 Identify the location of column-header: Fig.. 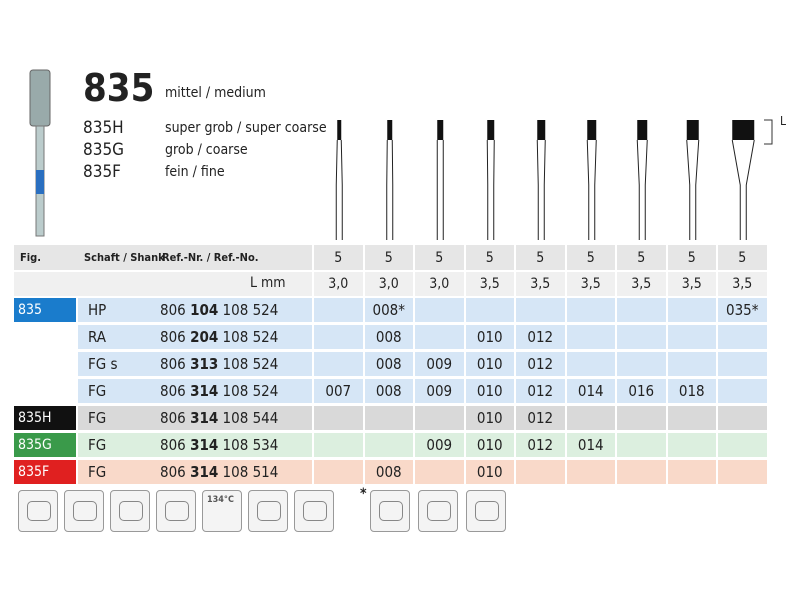
(30, 257).